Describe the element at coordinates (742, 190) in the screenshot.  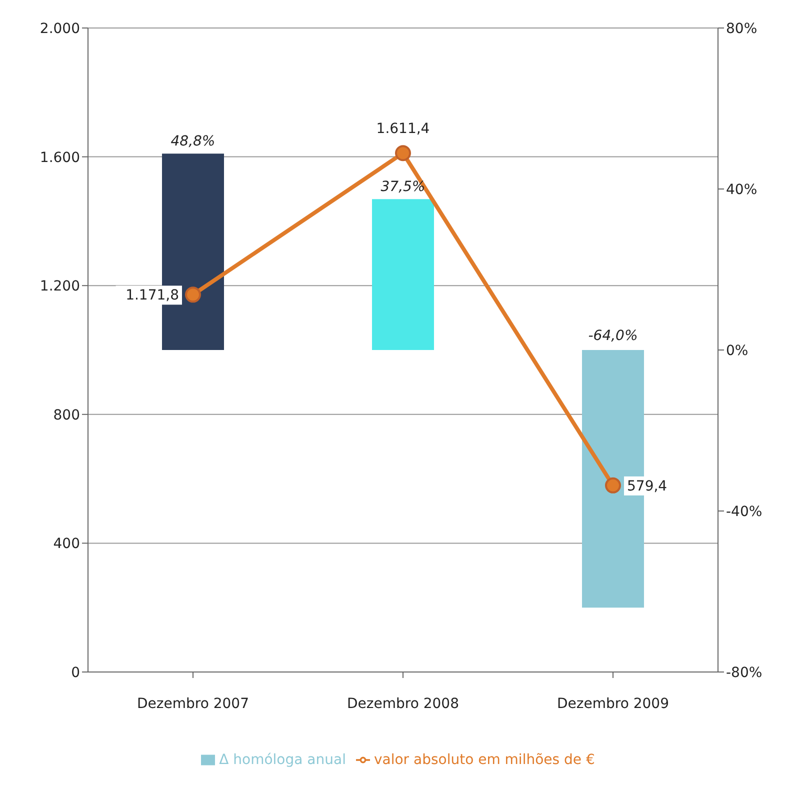
I see `y2-tick-label: 40%` at that location.